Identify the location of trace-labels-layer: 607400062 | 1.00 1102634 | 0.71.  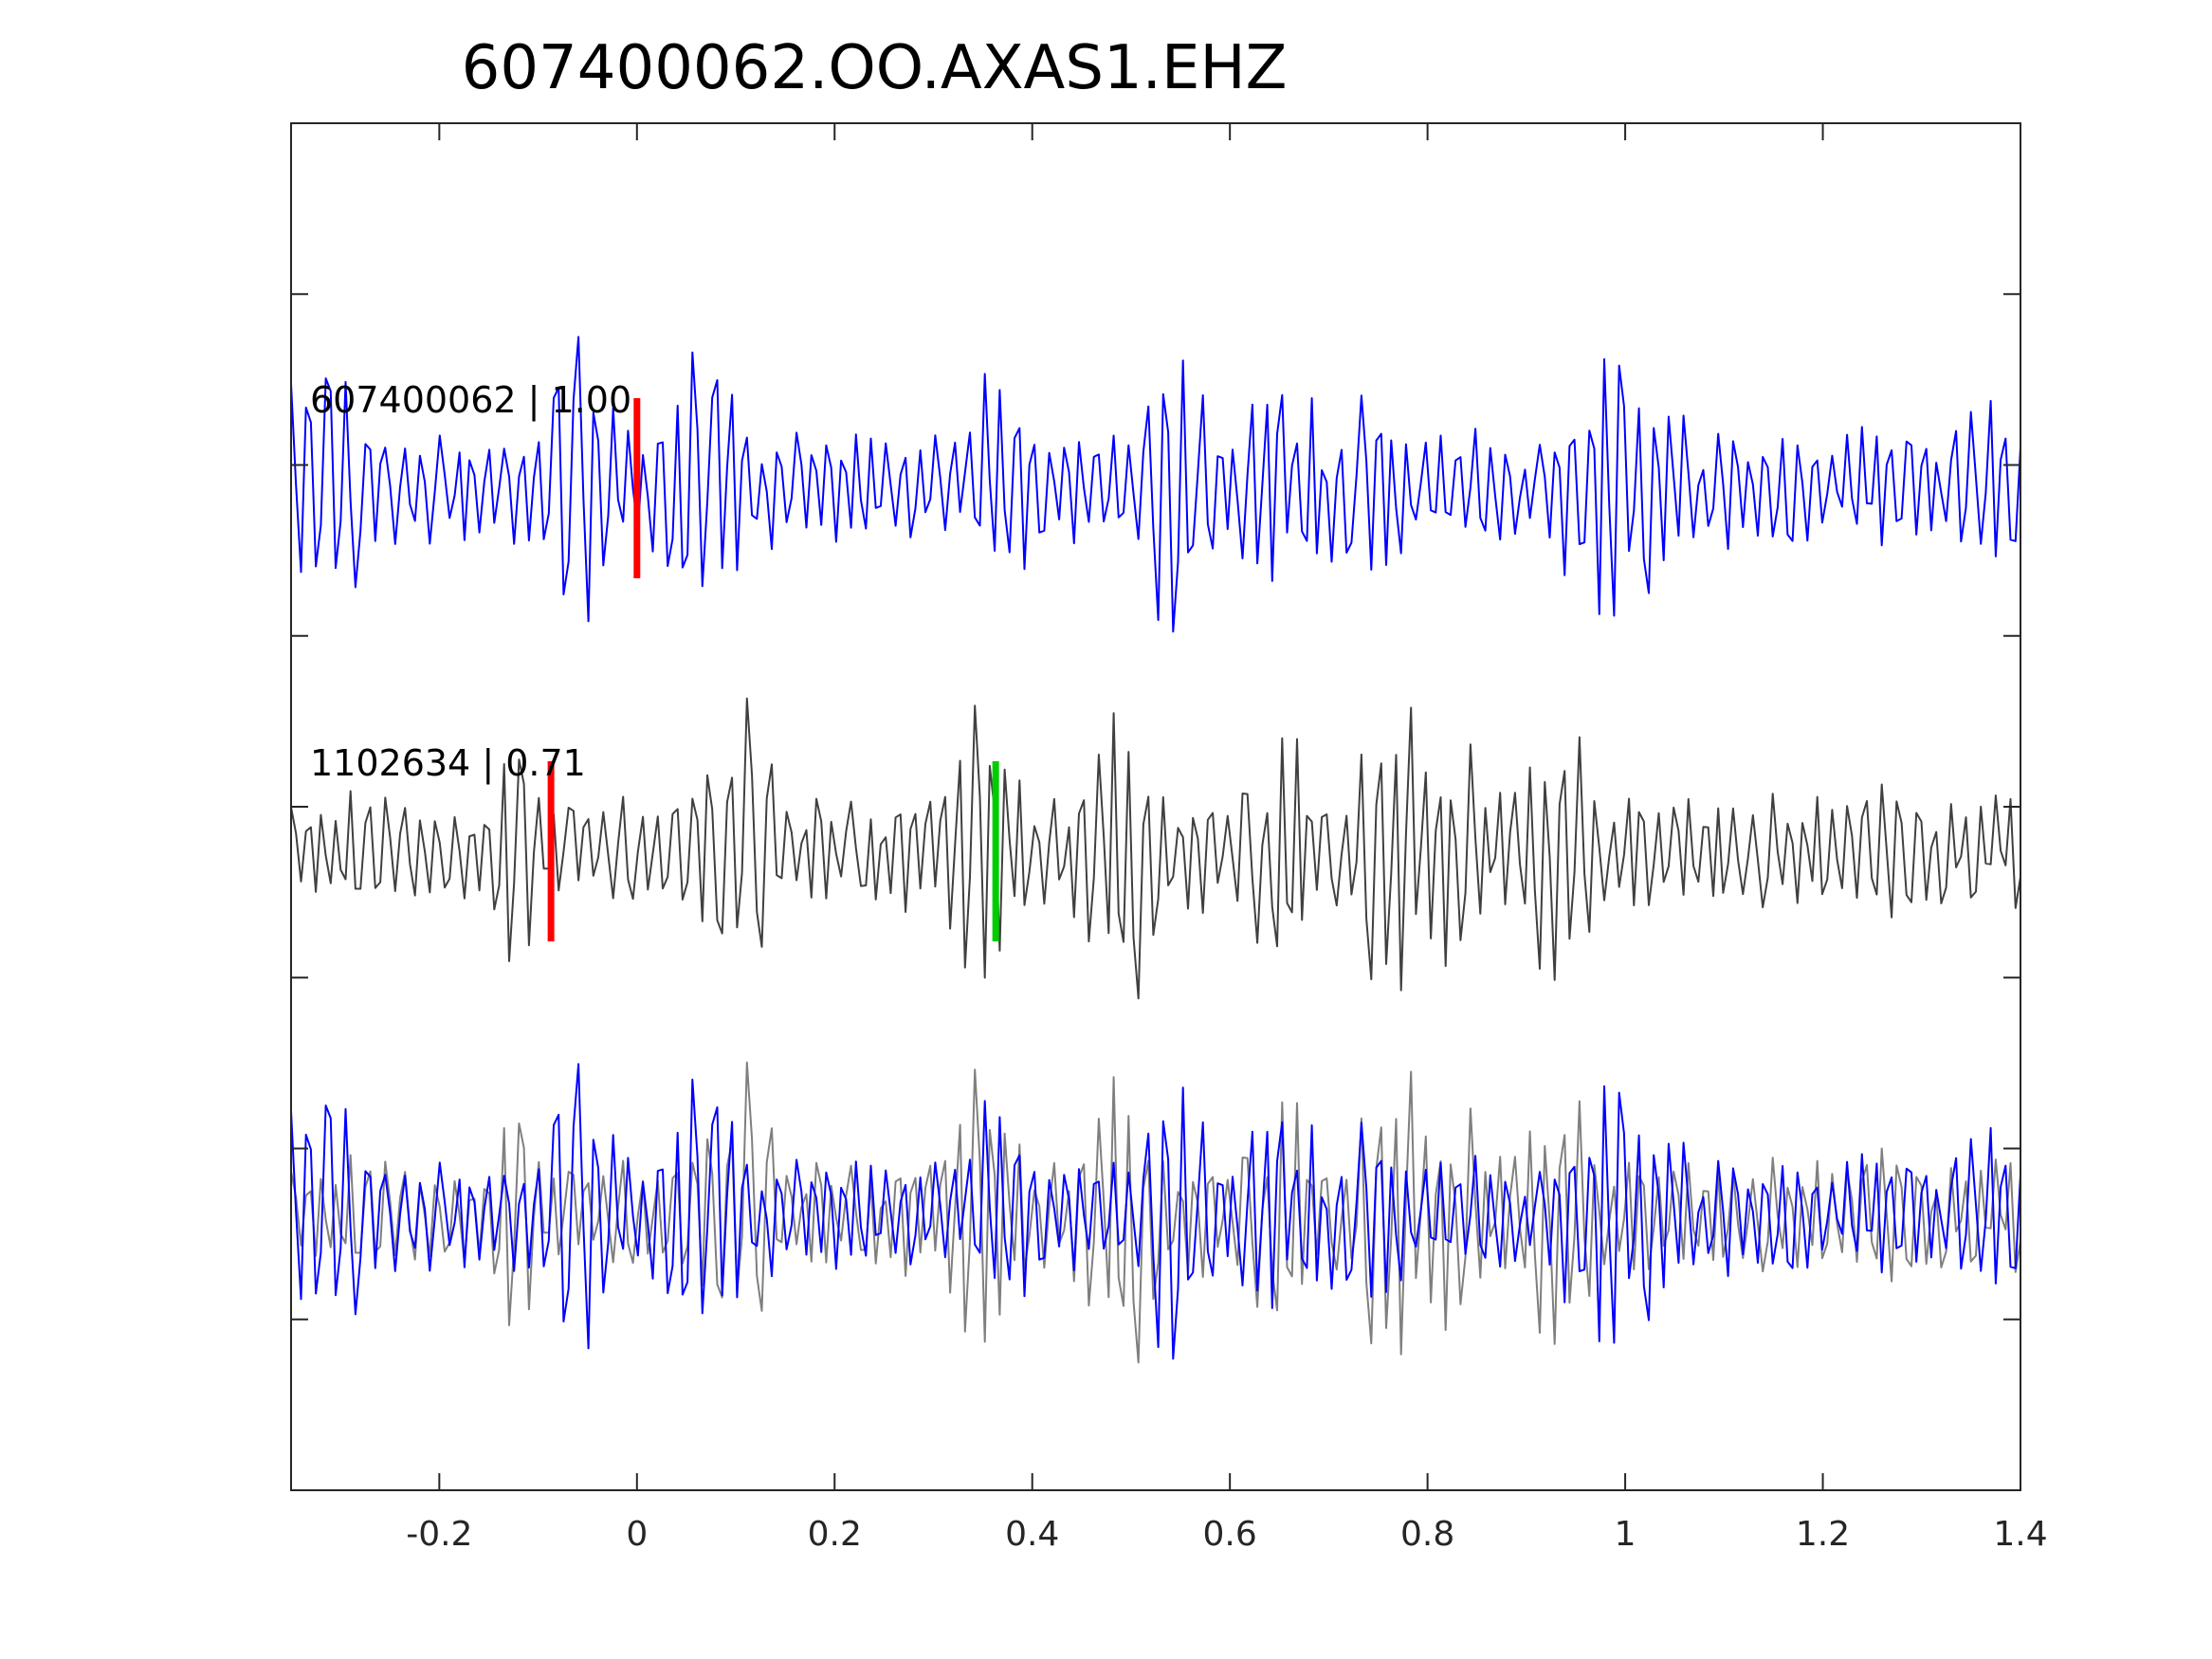
(470, 582).